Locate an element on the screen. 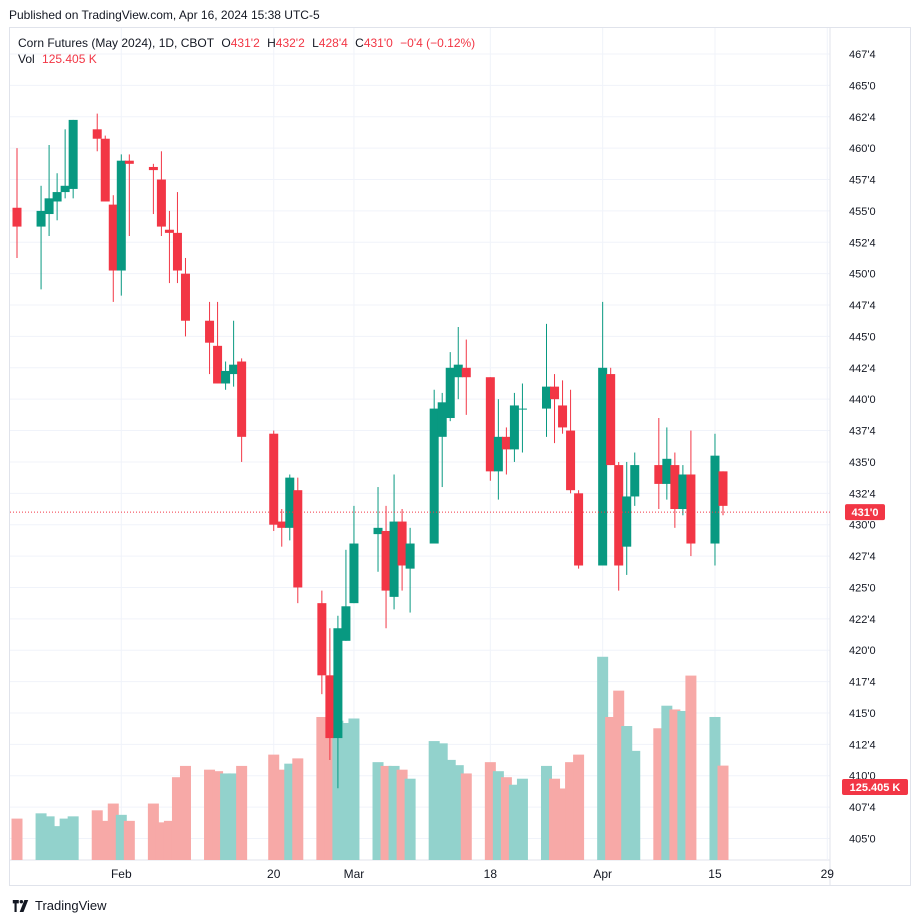 This screenshot has height=923, width=921. price-tick-label: 432'4 is located at coordinates (862, 494).